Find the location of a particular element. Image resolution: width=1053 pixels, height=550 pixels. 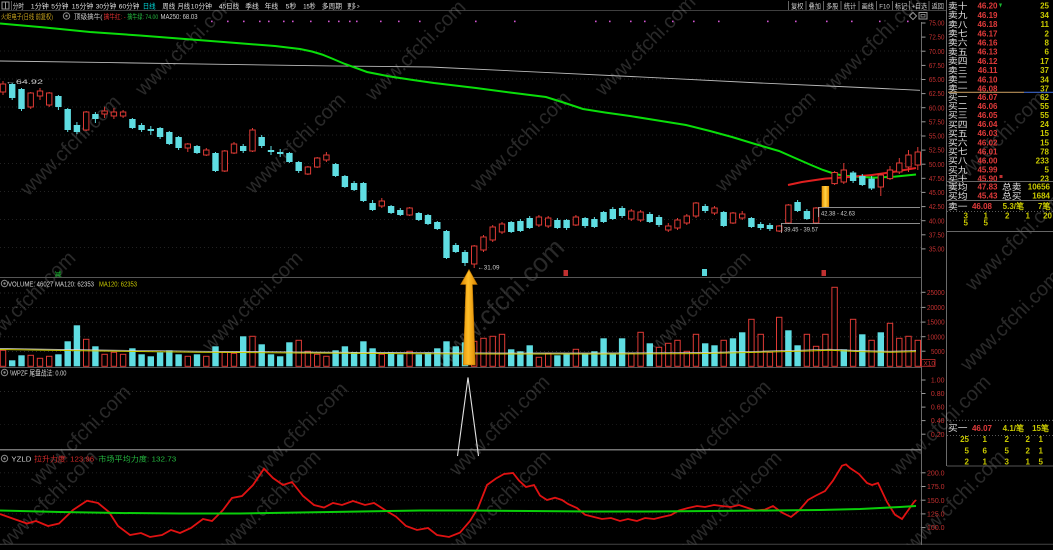

svg-text: 60.00 is located at coordinates (937, 107).